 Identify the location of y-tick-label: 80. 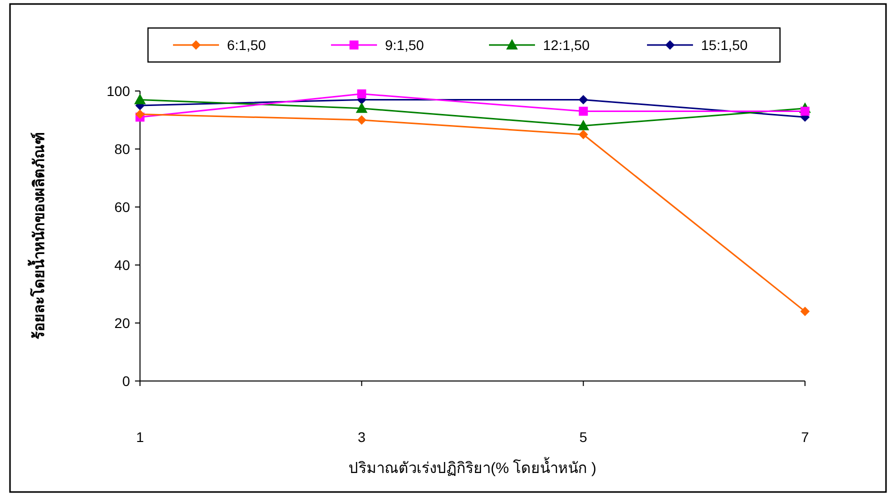
(122, 149).